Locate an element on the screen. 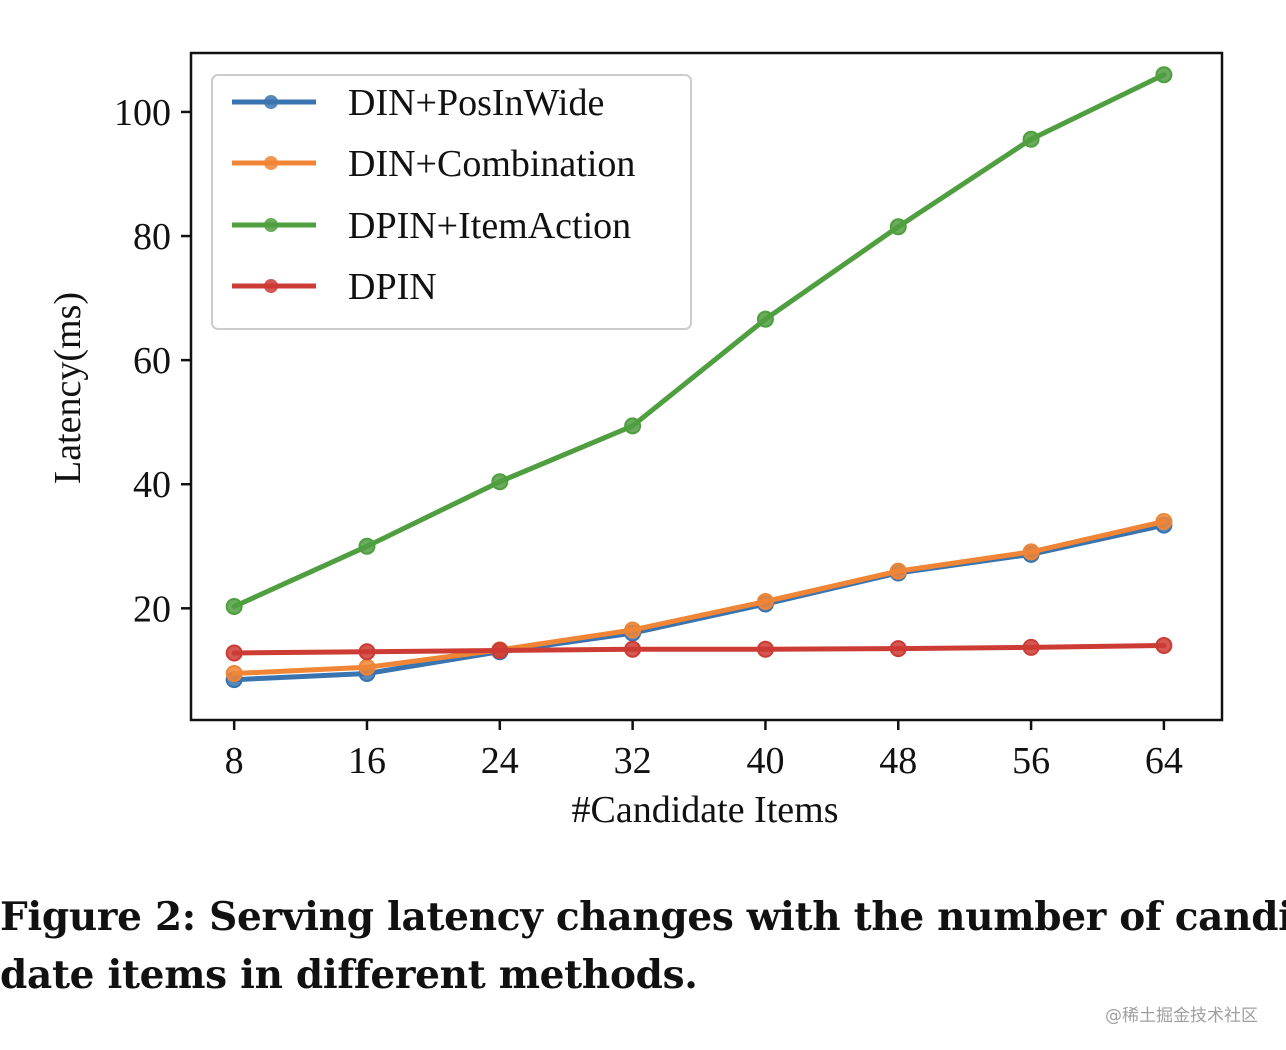 This screenshot has height=1050, width=1286. legend-box is located at coordinates (451, 202).